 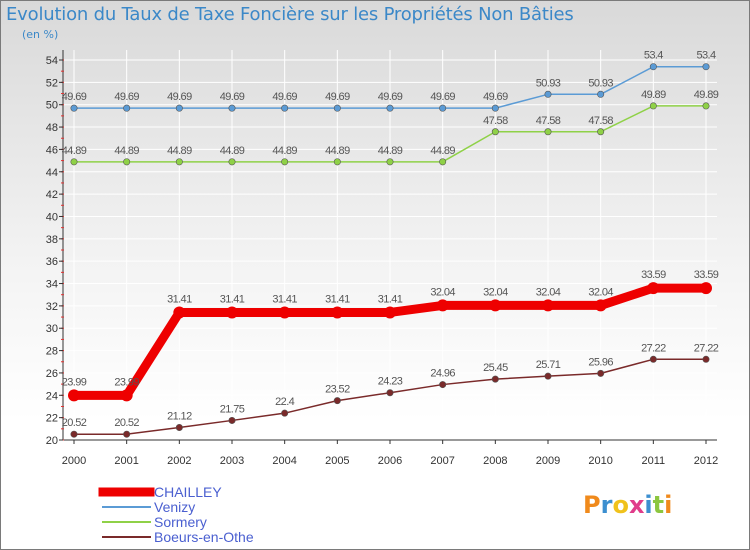 What do you see at coordinates (52, 352) in the screenshot?
I see `y-tick-label: 28` at bounding box center [52, 352].